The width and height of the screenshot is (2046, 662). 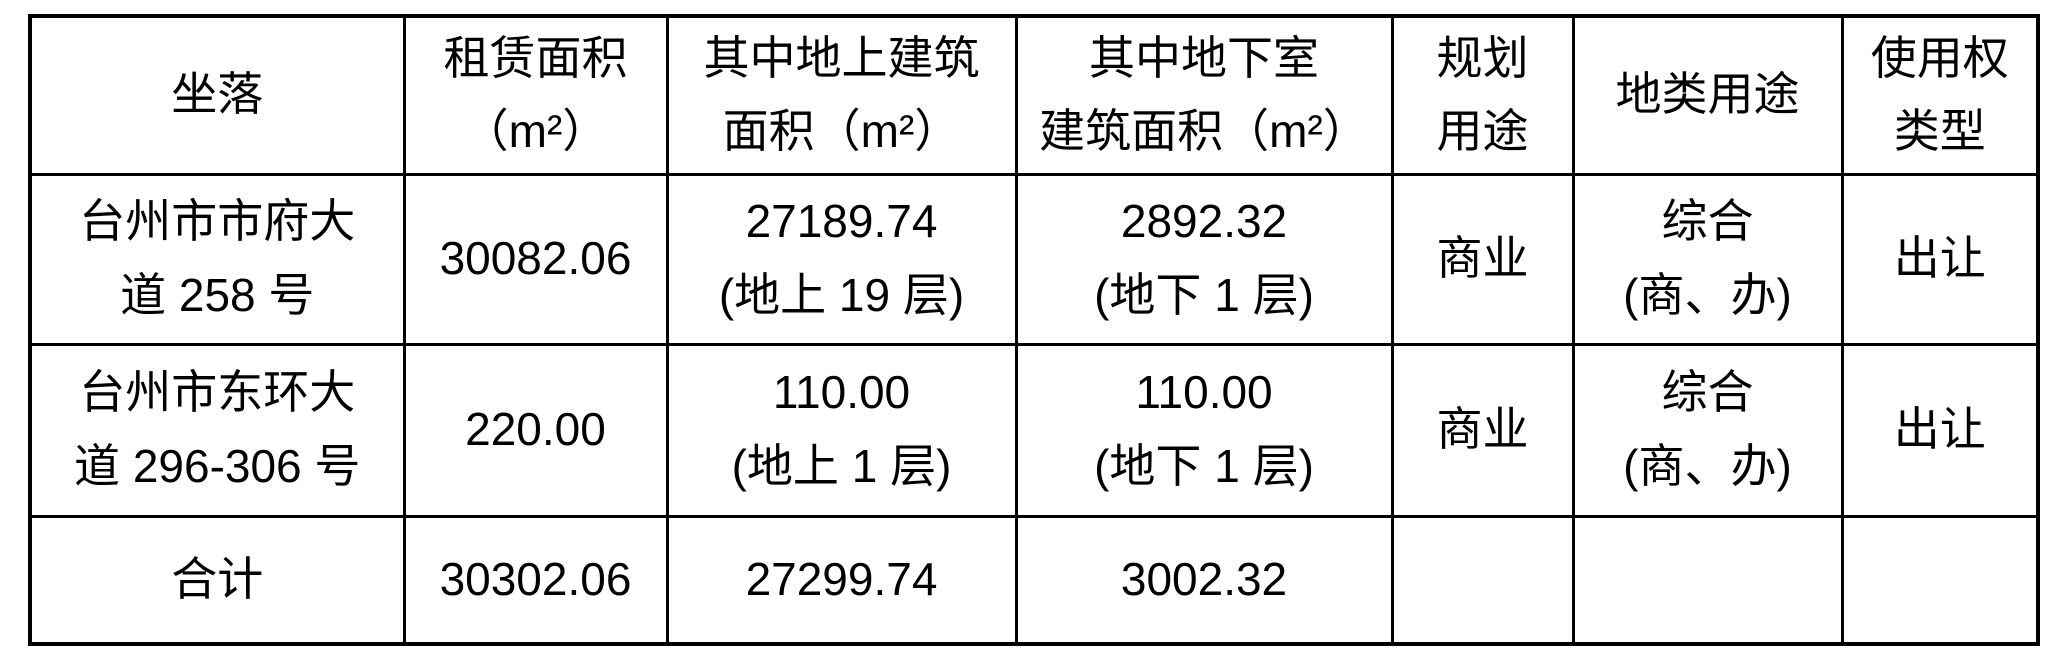 What do you see at coordinates (217, 95) in the screenshot?
I see `col-header-location: 坐落` at bounding box center [217, 95].